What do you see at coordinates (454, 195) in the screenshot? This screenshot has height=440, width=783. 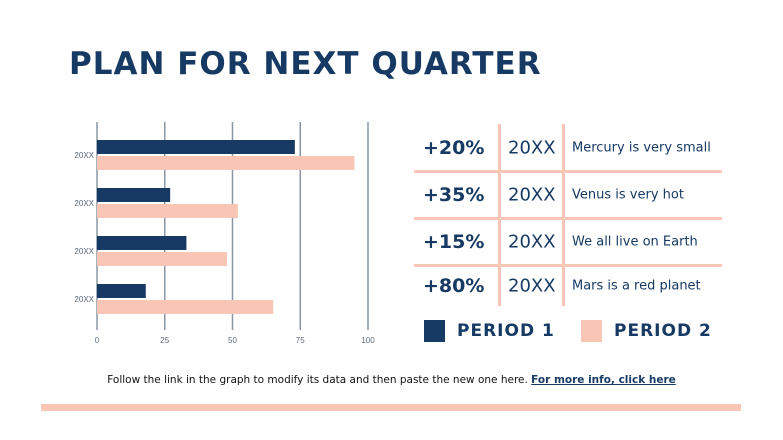 I see `row-percent: +35%` at bounding box center [454, 195].